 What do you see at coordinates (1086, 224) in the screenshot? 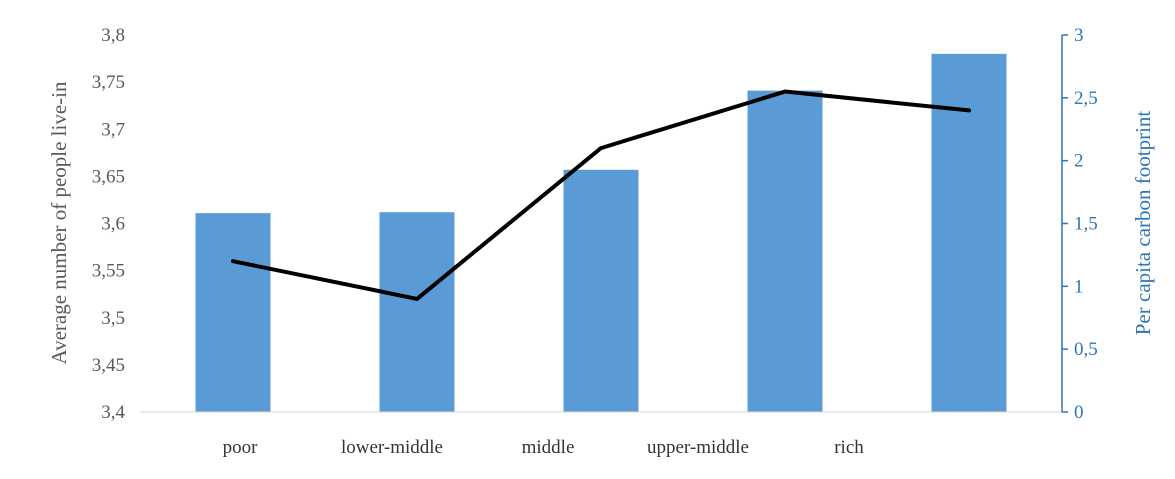
I see `right-tick-label: 1,5` at bounding box center [1086, 224].